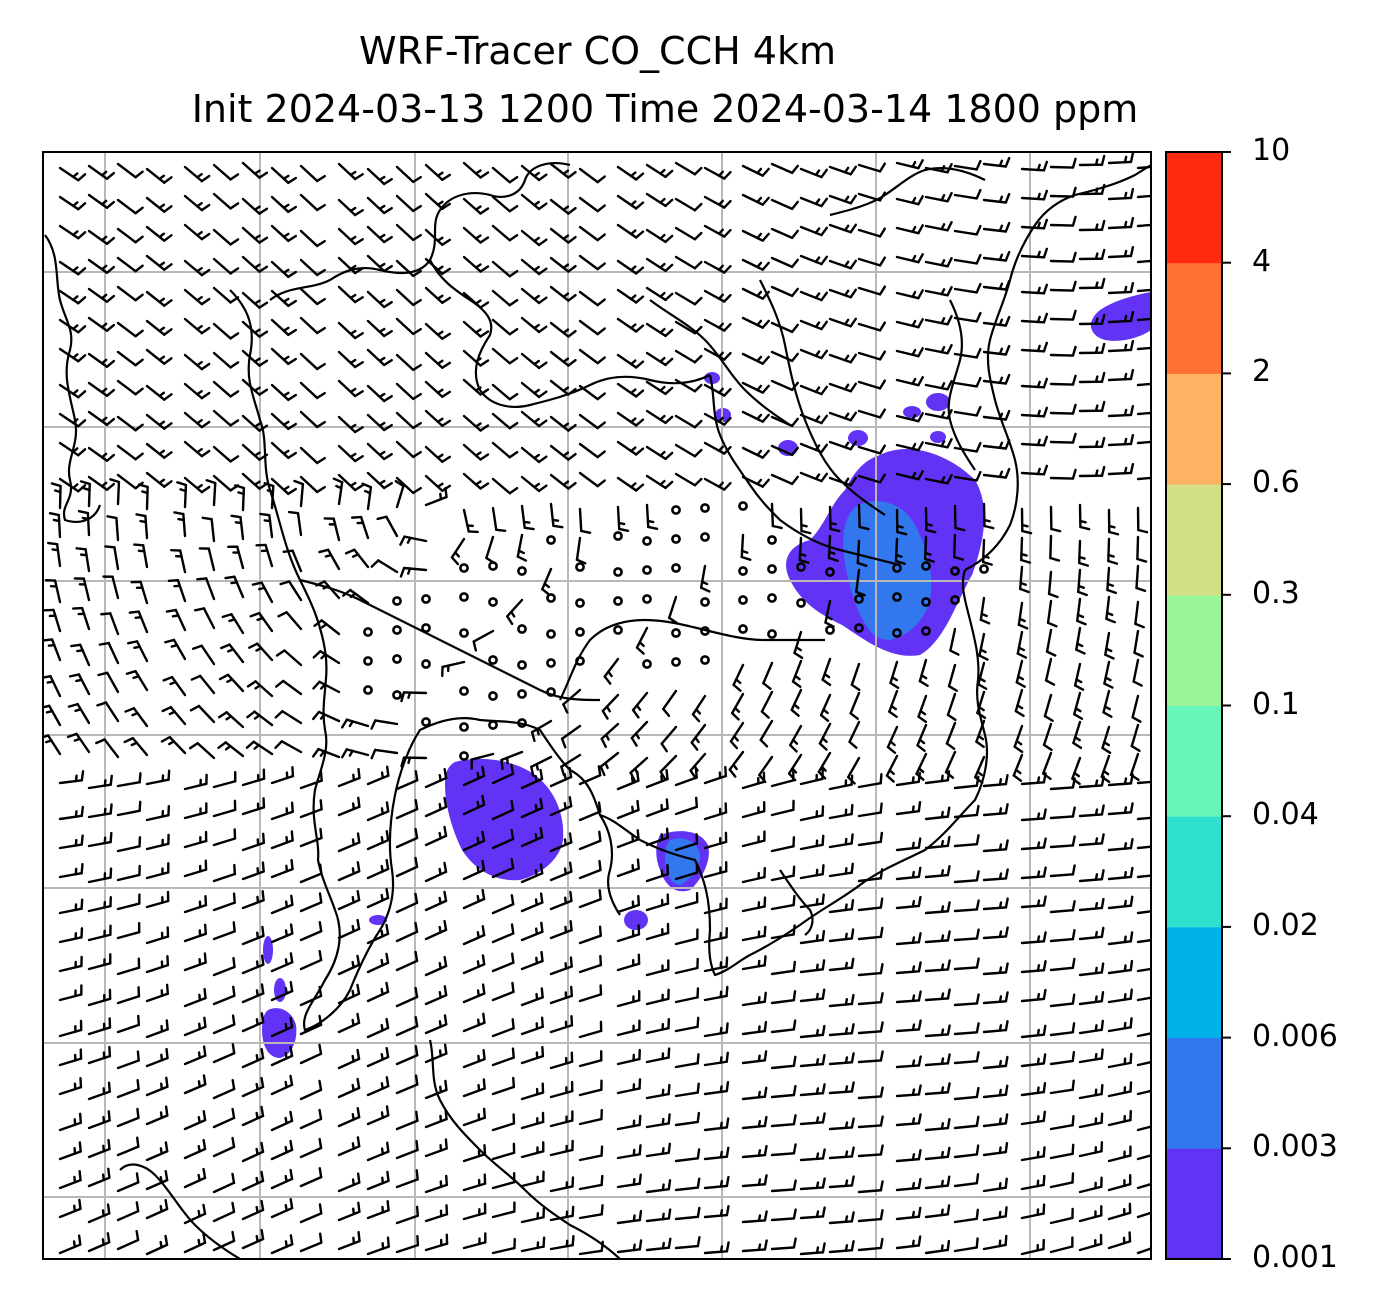  Describe the element at coordinates (180, 1211) in the screenshot. I see `coastline-southwest` at that location.